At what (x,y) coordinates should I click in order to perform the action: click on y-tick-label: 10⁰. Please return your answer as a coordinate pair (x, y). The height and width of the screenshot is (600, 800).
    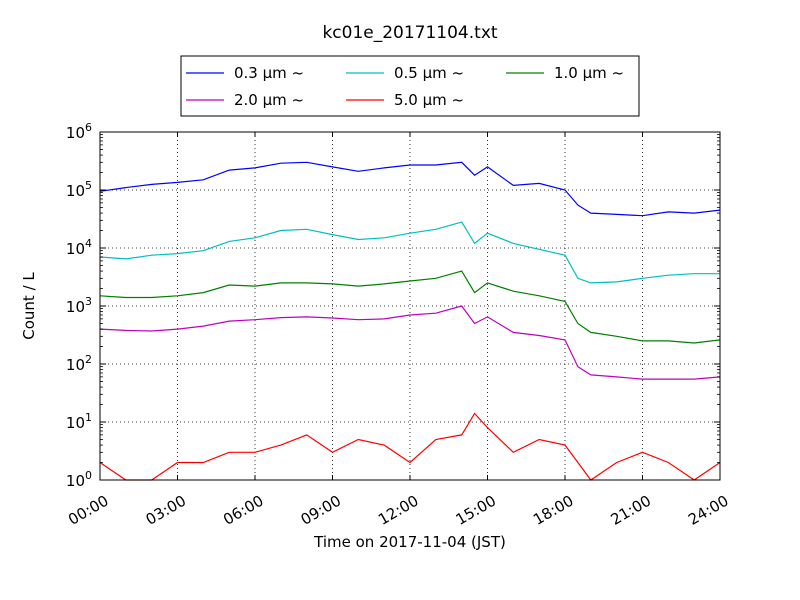
    Looking at the image, I should click on (79, 479).